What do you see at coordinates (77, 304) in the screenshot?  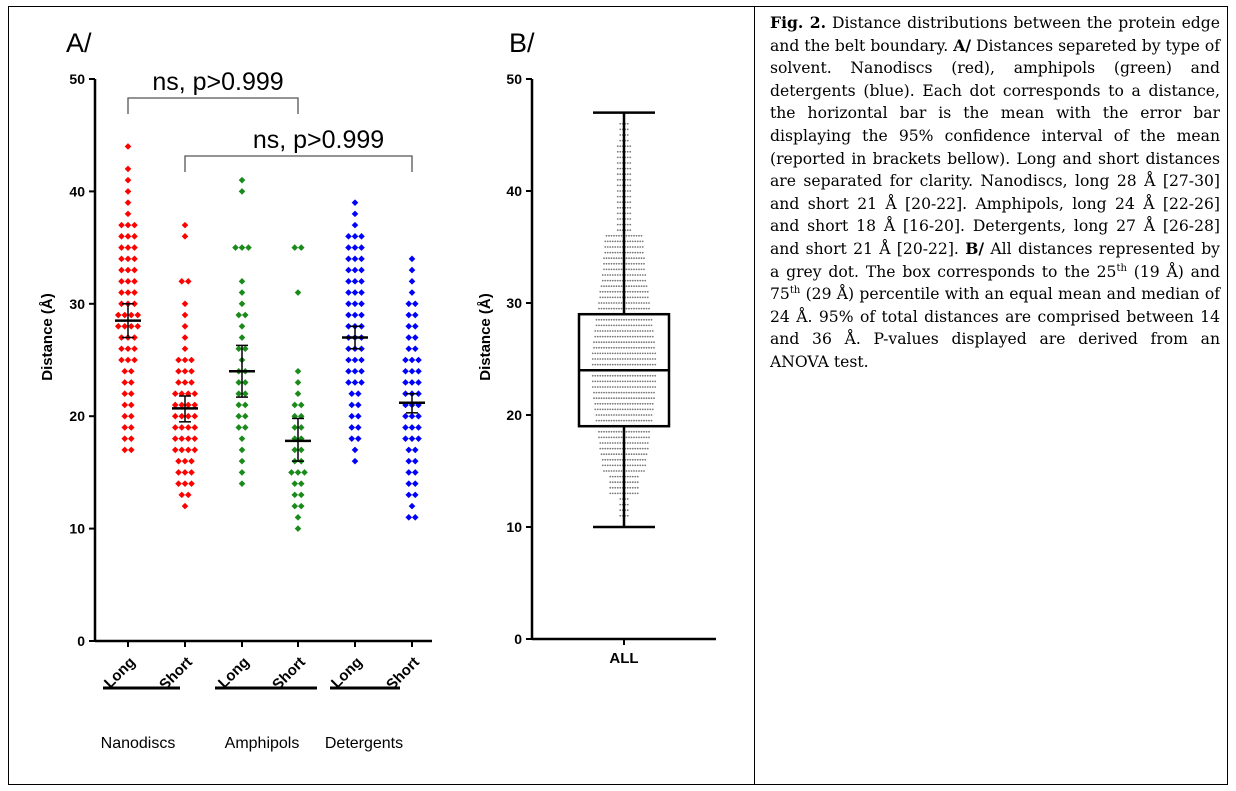 I see `chart-a-y-tick-label: 30` at bounding box center [77, 304].